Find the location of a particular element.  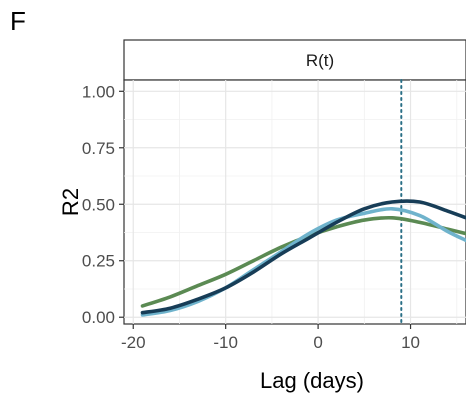

y-tick-label: 0.50 is located at coordinates (98, 204).